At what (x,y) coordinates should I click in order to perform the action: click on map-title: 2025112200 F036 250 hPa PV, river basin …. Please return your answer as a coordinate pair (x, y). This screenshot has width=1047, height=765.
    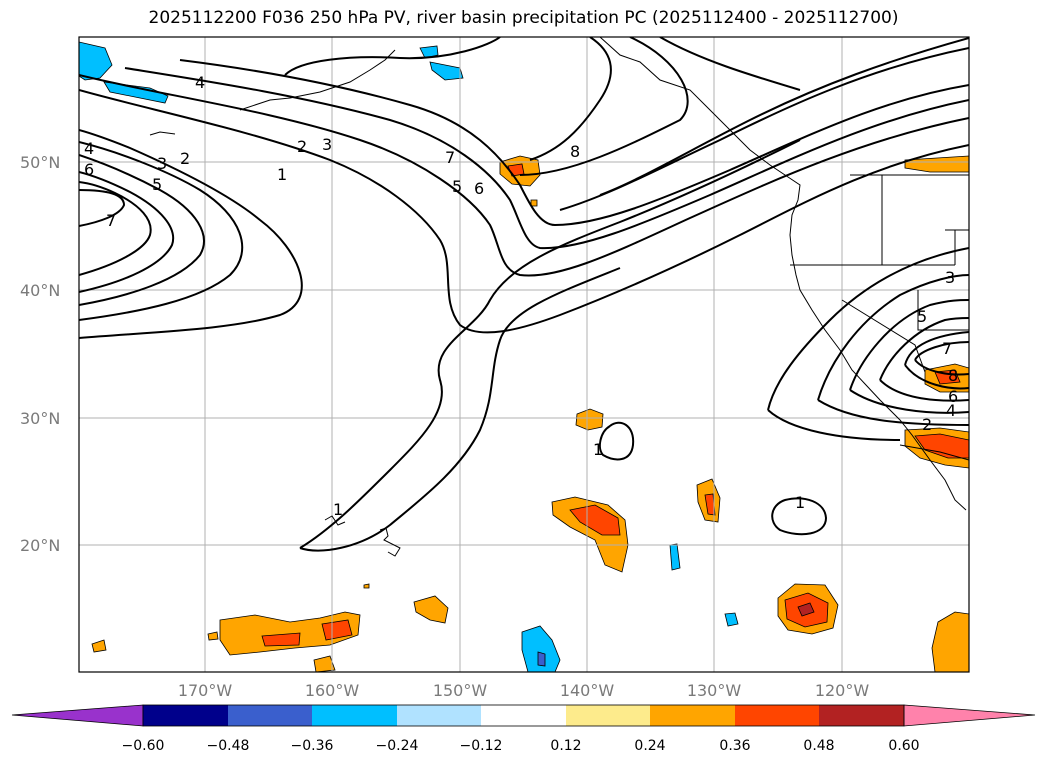
    Looking at the image, I should click on (523, 18).